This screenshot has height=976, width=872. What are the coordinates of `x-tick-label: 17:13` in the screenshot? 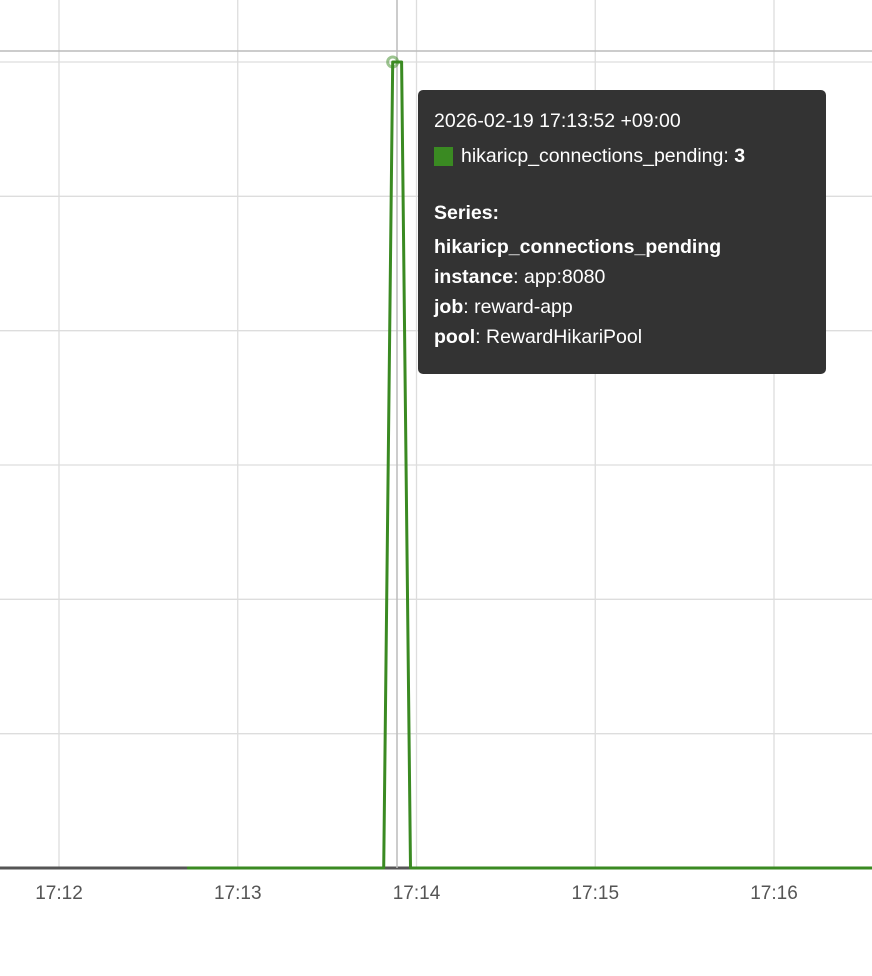 It's located at (238, 893).